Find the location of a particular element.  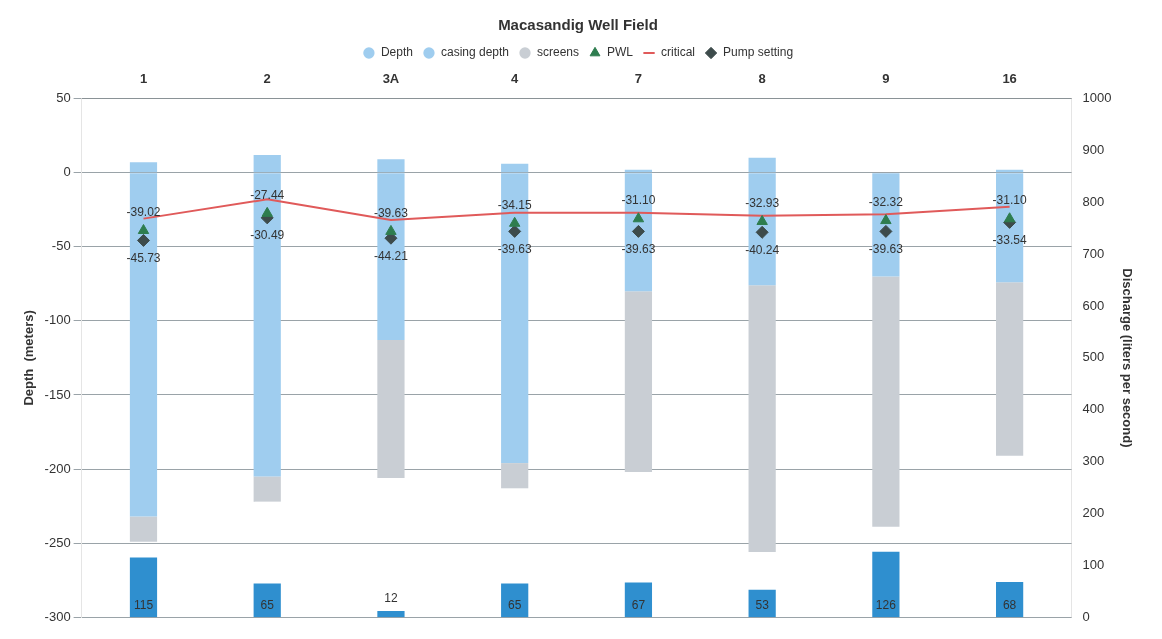

y-axis-title: Depth (meters) is located at coordinates (29, 358).